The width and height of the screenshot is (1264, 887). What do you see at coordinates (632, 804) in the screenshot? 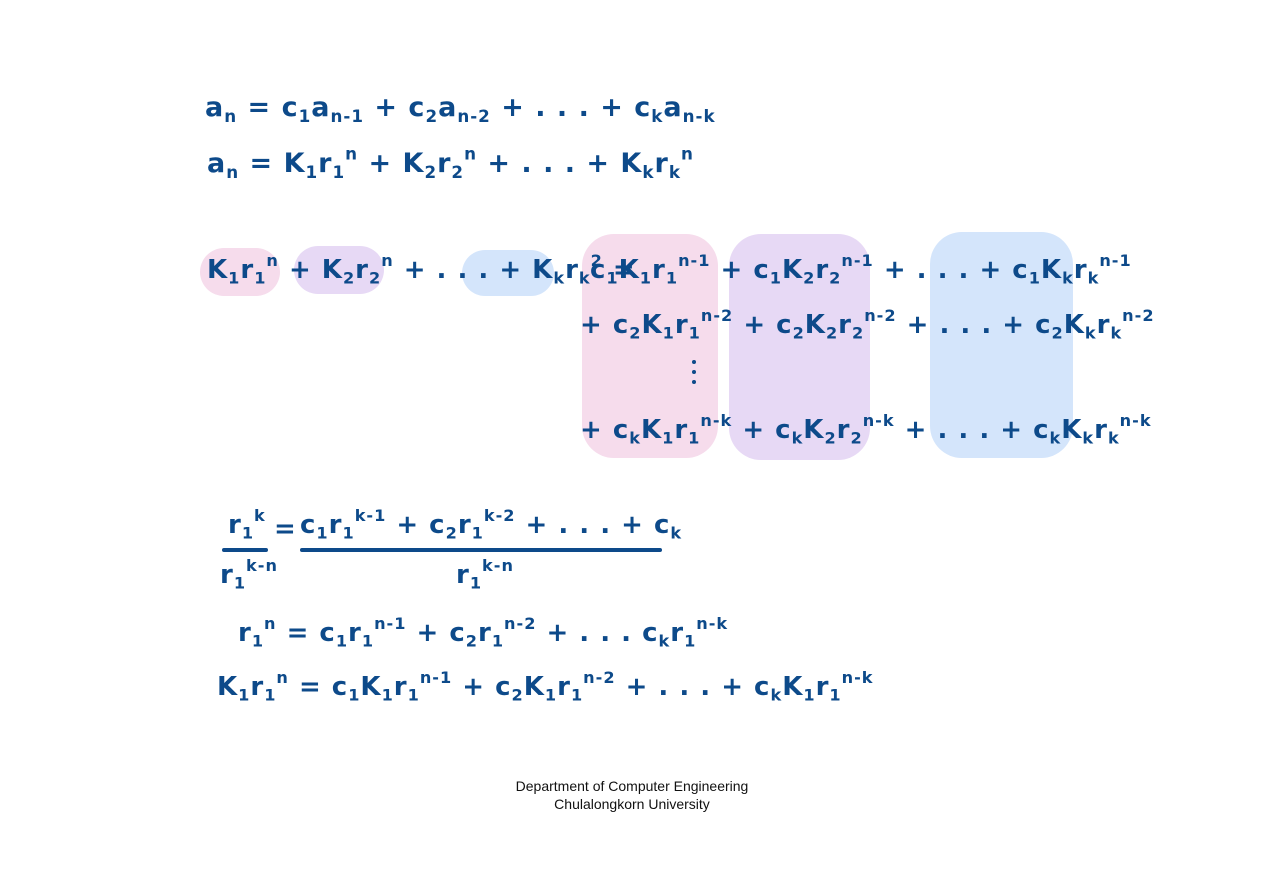
I see `footer-university: Chulalongkorn University` at bounding box center [632, 804].